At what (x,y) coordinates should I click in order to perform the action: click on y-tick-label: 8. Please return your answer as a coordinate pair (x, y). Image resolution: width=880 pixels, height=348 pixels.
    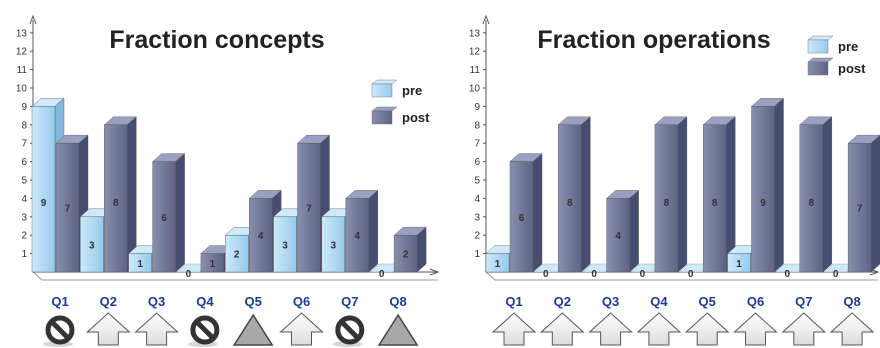
    Looking at the image, I should click on (477, 125).